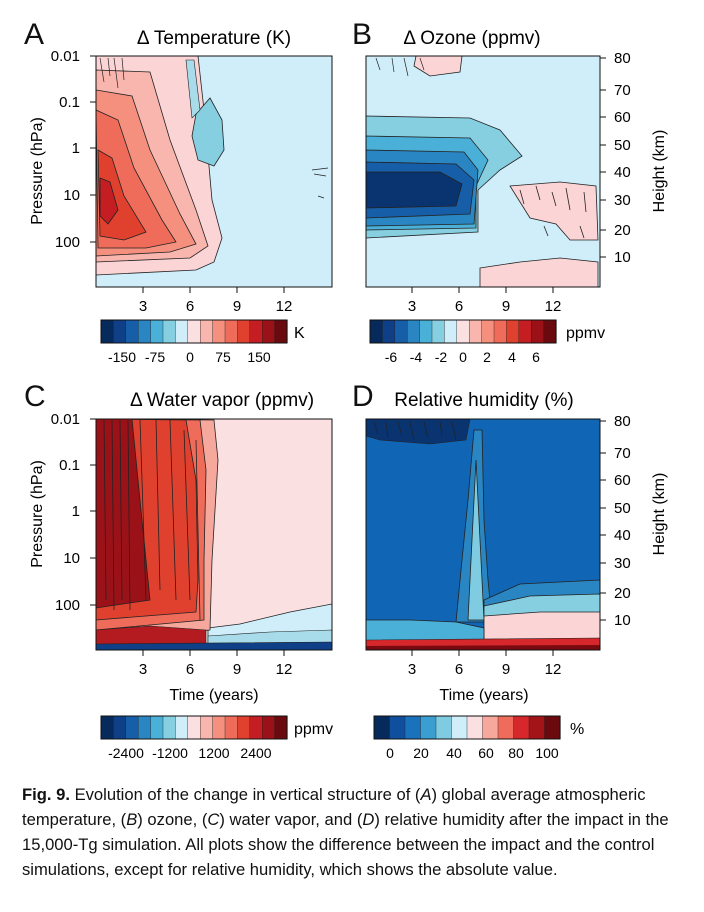 The width and height of the screenshot is (704, 912). What do you see at coordinates (622, 535) in the screenshot?
I see `panel-d-htick-40: 40` at bounding box center [622, 535].